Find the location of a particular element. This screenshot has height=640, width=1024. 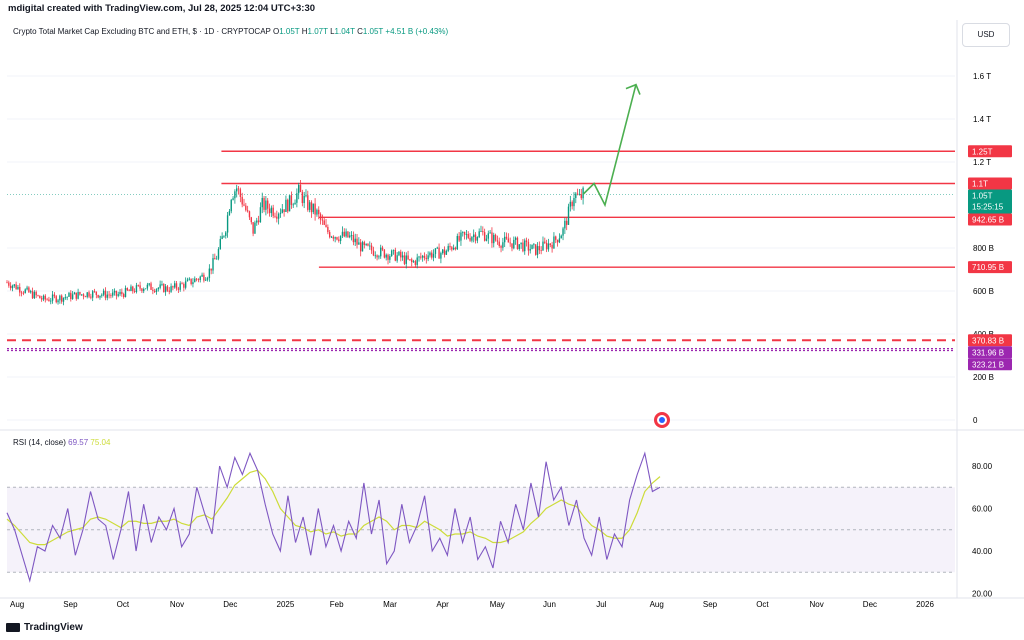

time-tick-label: Mar is located at coordinates (390, 604).